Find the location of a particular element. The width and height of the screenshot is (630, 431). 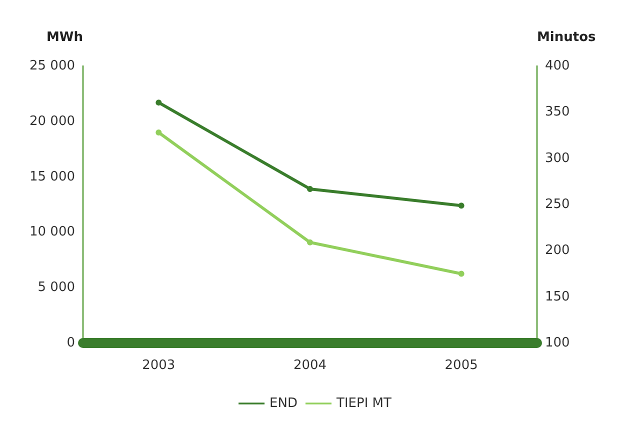

y-tick-label: 20 000 is located at coordinates (52, 121).